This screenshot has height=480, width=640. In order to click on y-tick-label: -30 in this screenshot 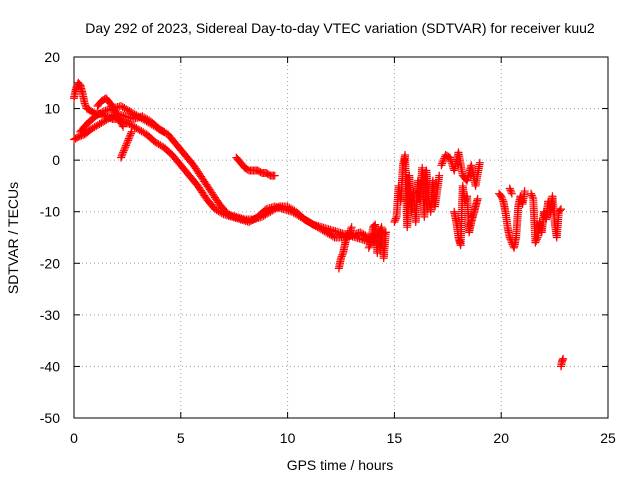, I will do `click(50, 315)`.